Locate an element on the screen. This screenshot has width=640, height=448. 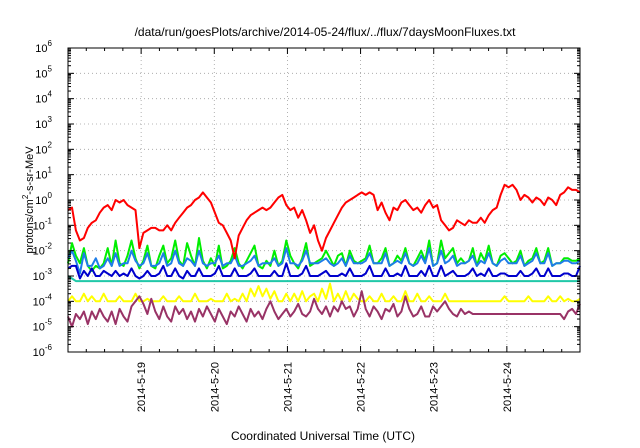
y-tick-label: 10³ is located at coordinates (43, 123).